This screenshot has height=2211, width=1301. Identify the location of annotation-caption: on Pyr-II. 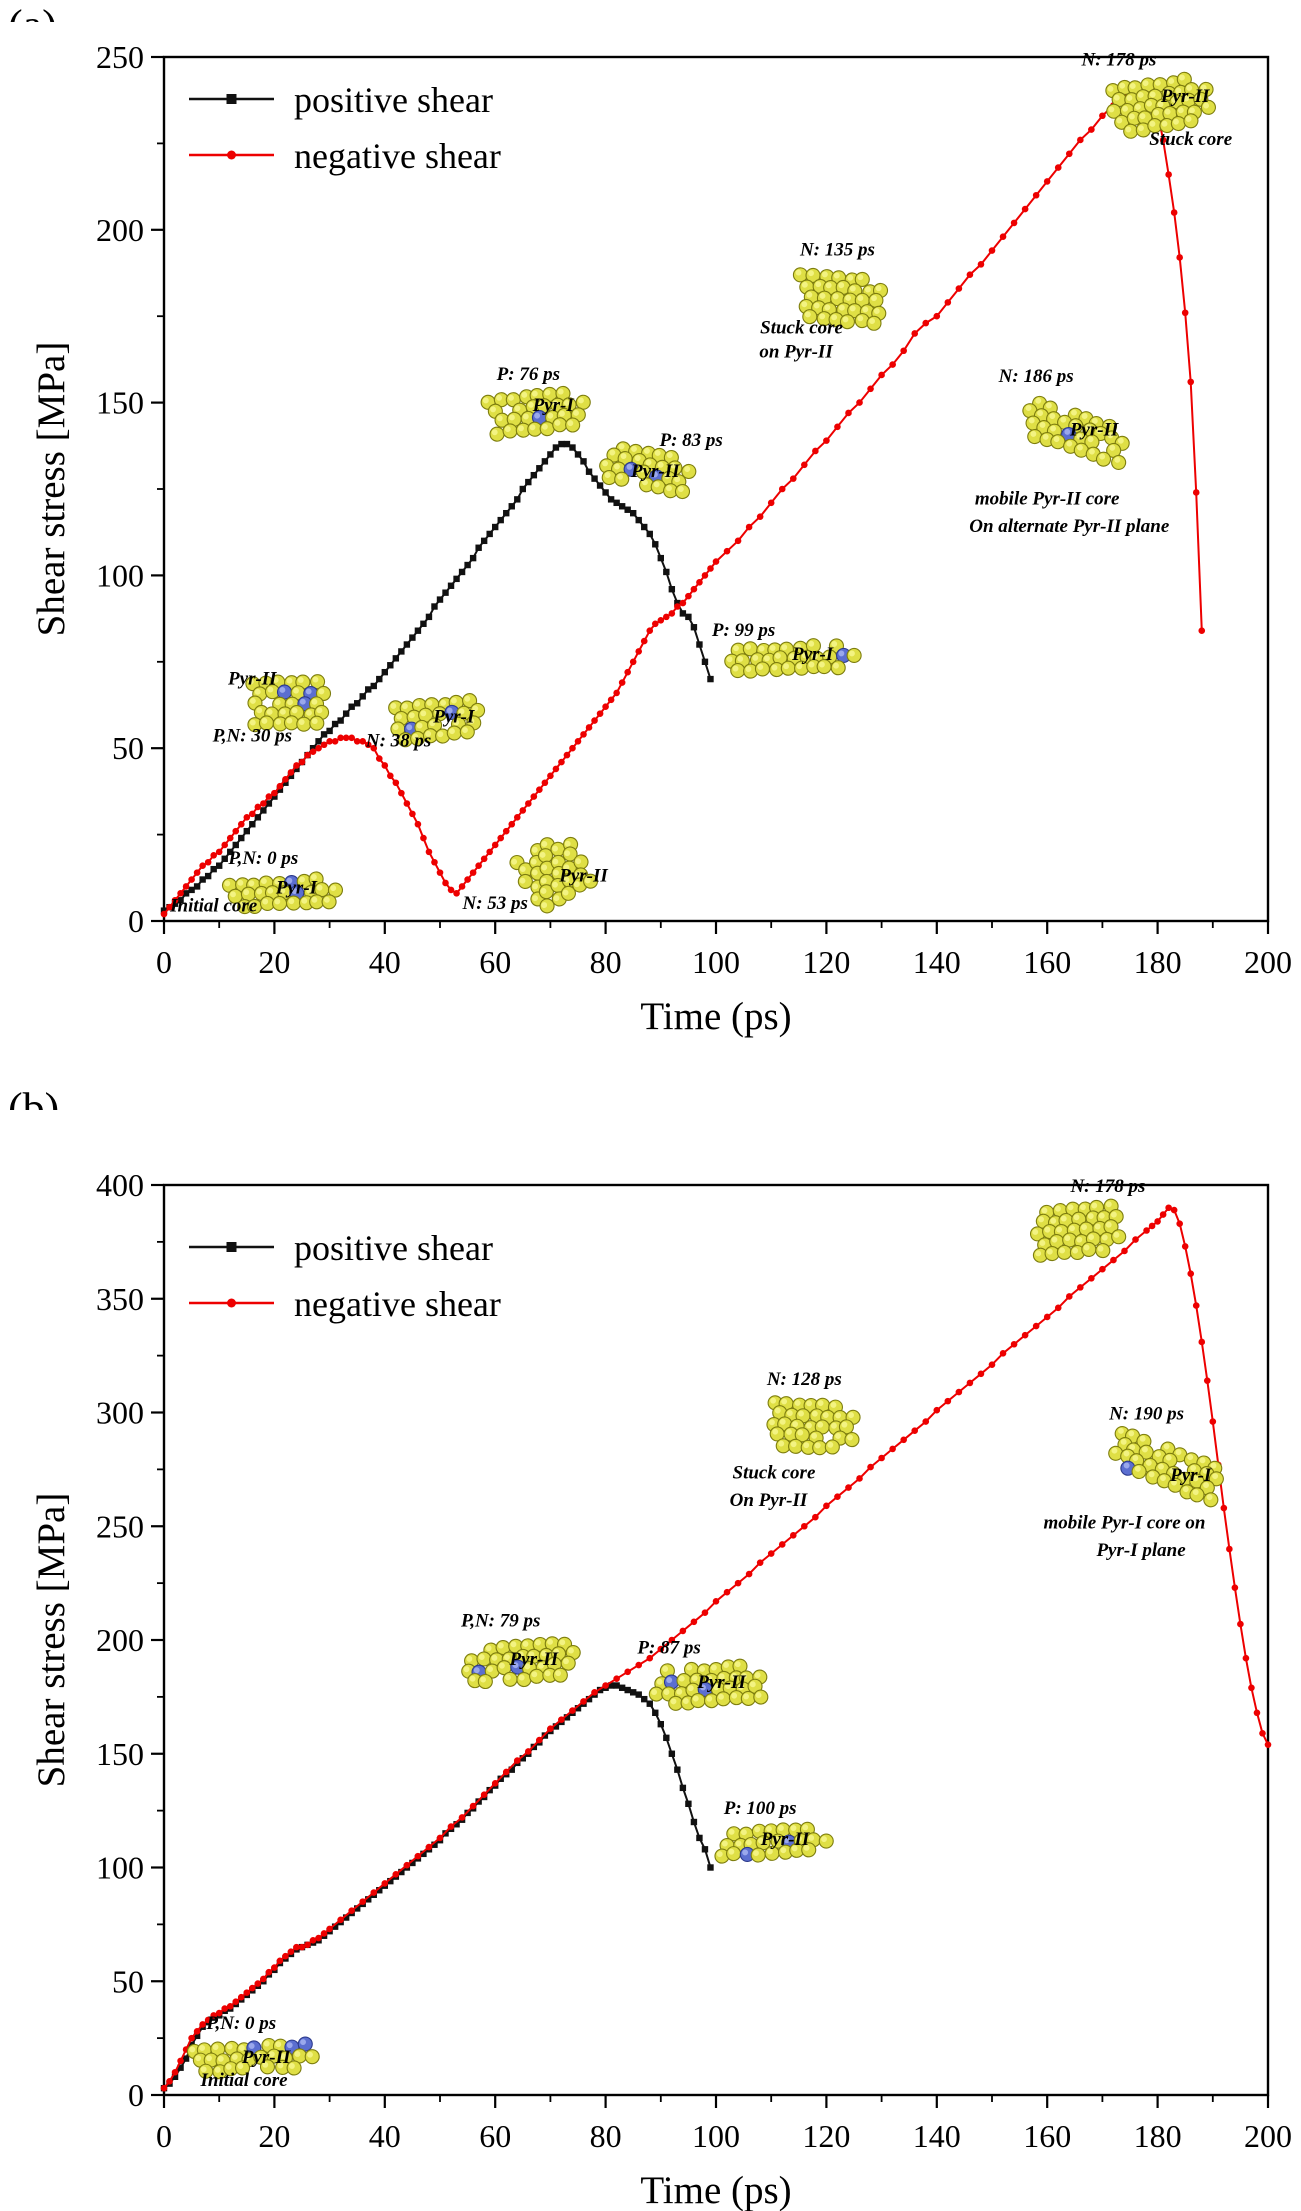
(796, 352).